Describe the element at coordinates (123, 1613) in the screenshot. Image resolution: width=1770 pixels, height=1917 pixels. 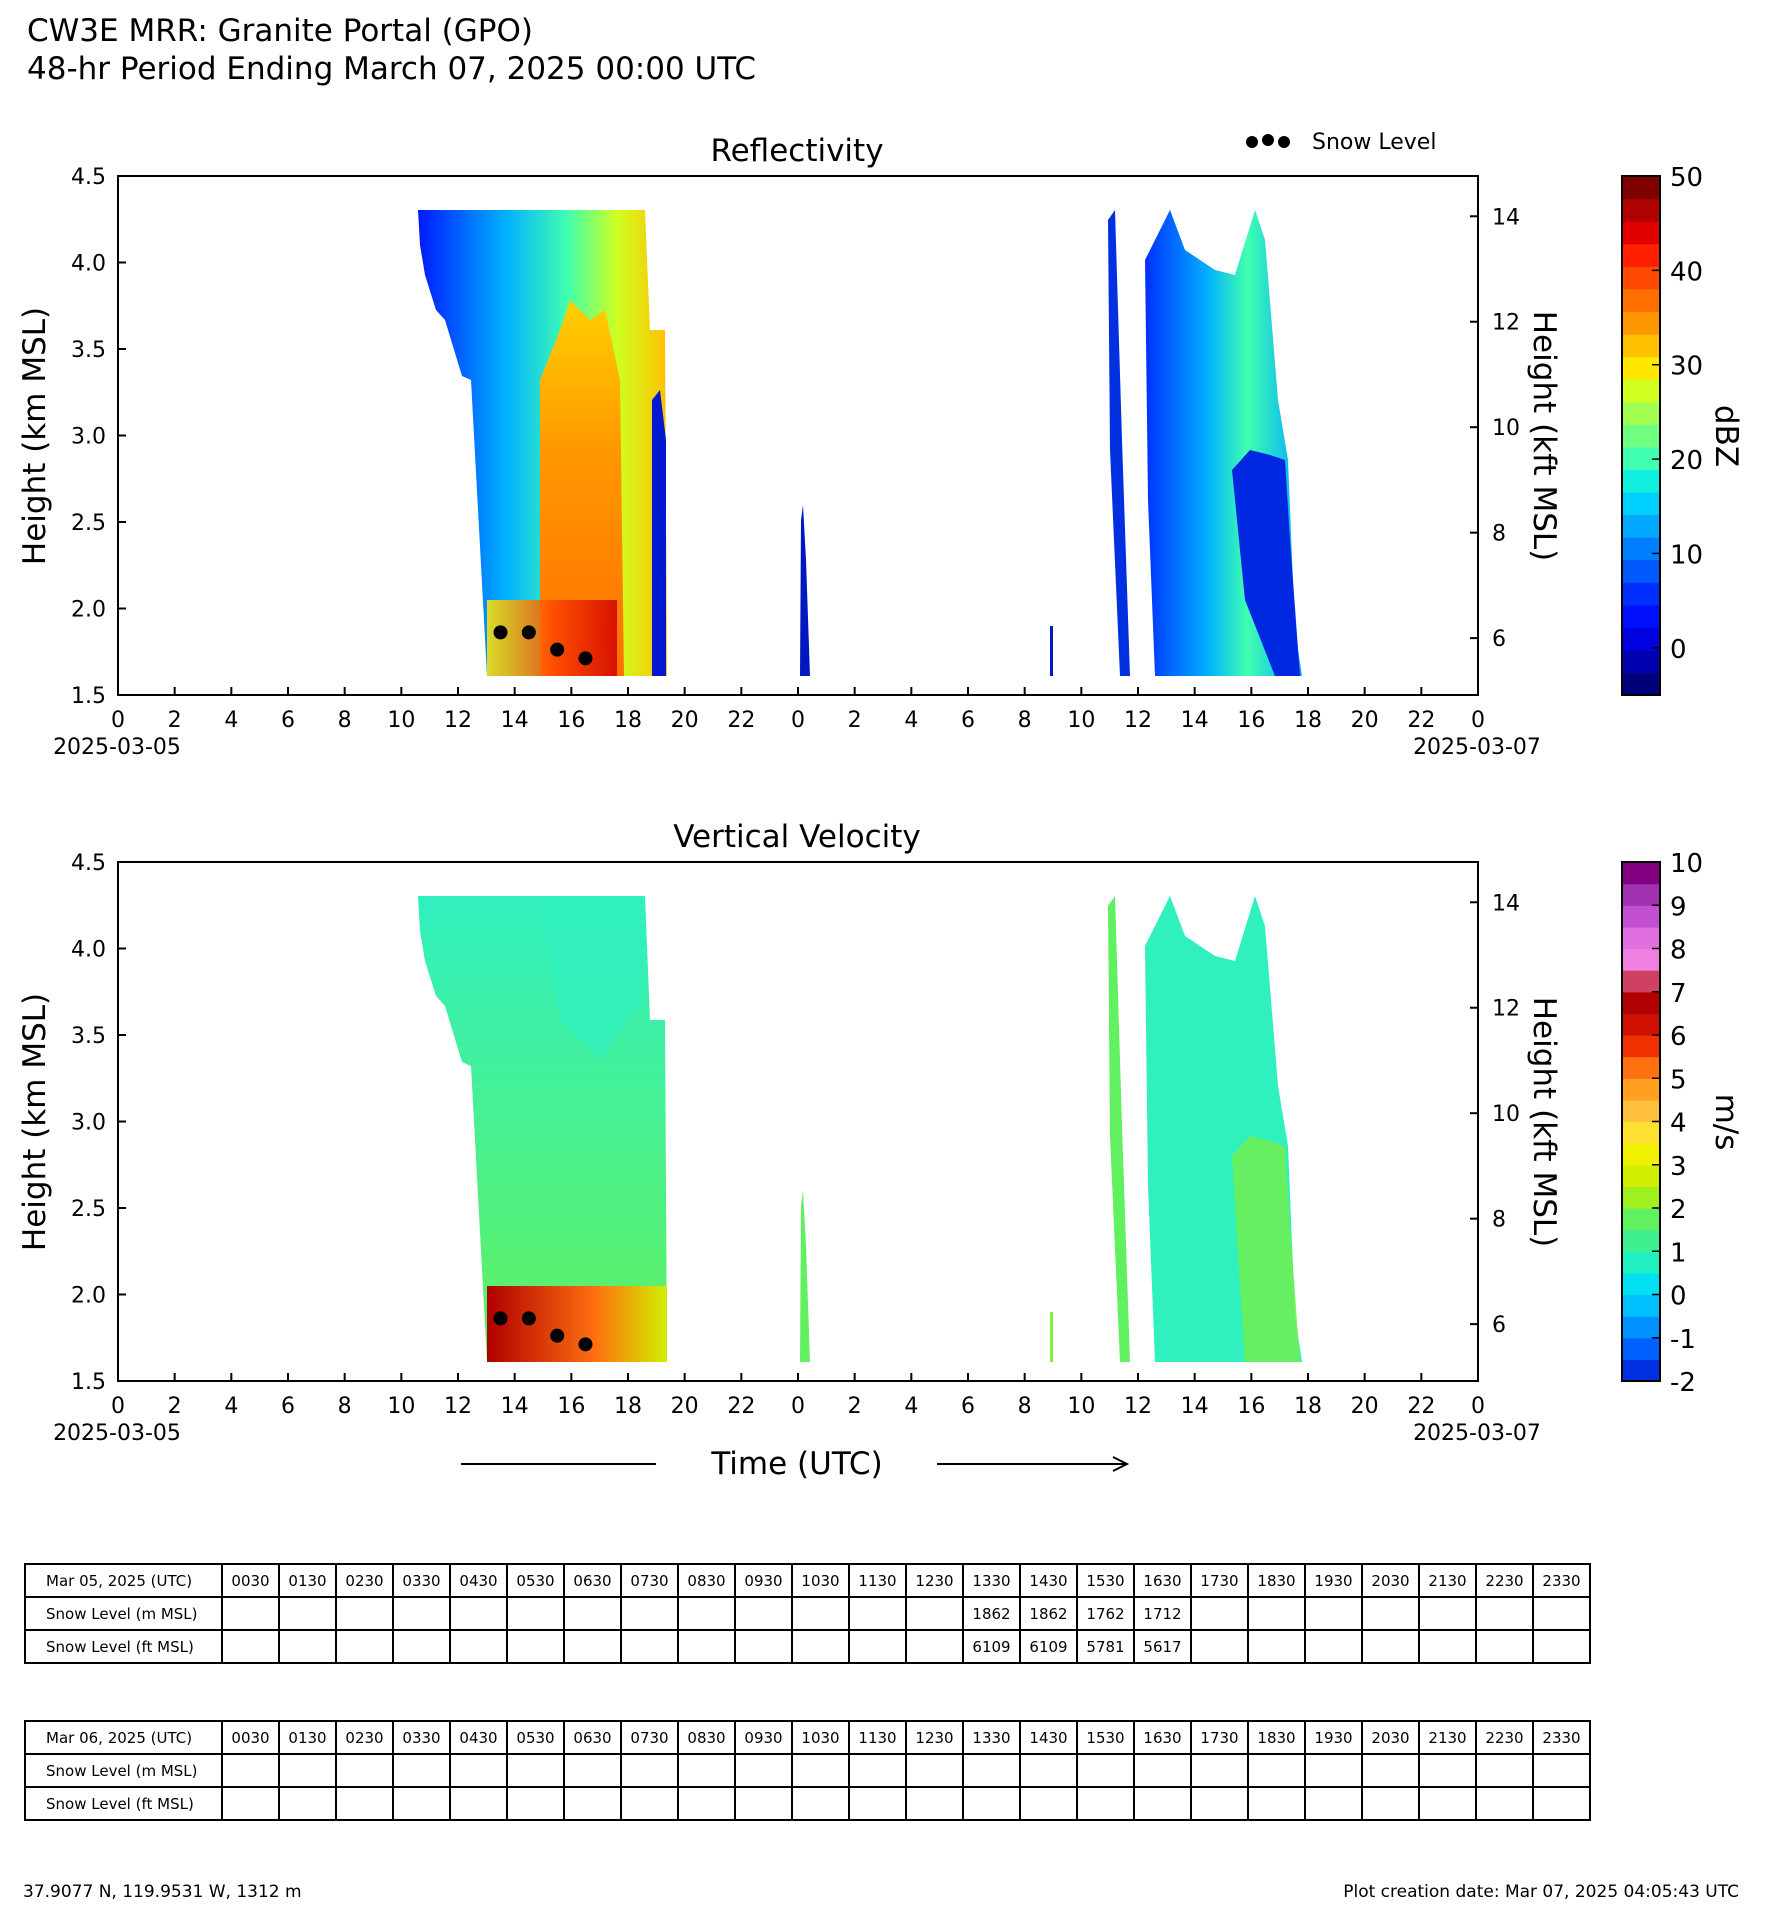
I see `table-row-label: Snow Level (m MSL)` at that location.